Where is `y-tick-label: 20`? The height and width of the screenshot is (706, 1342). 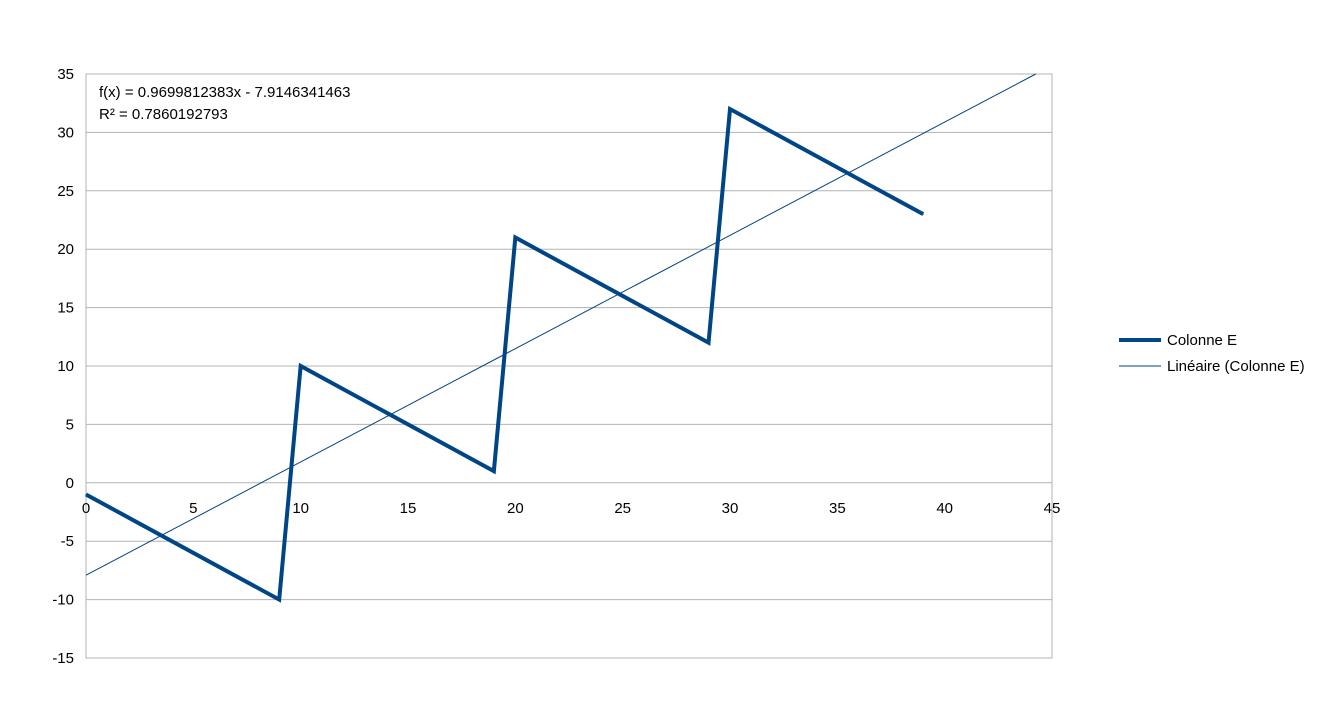 y-tick-label: 20 is located at coordinates (65, 249).